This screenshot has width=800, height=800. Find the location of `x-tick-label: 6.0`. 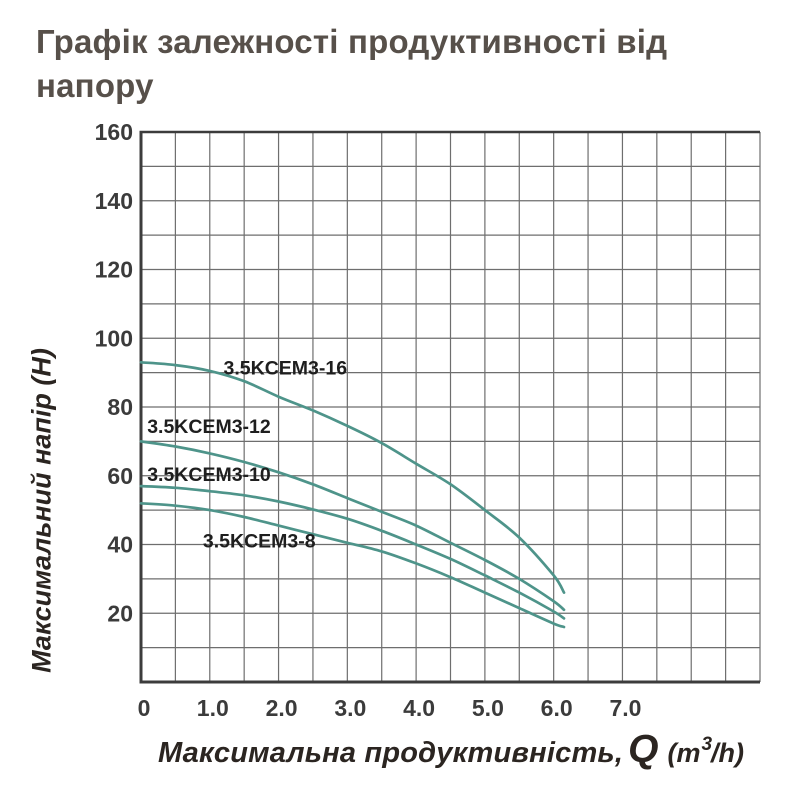

x-tick-label: 6.0 is located at coordinates (557, 708).